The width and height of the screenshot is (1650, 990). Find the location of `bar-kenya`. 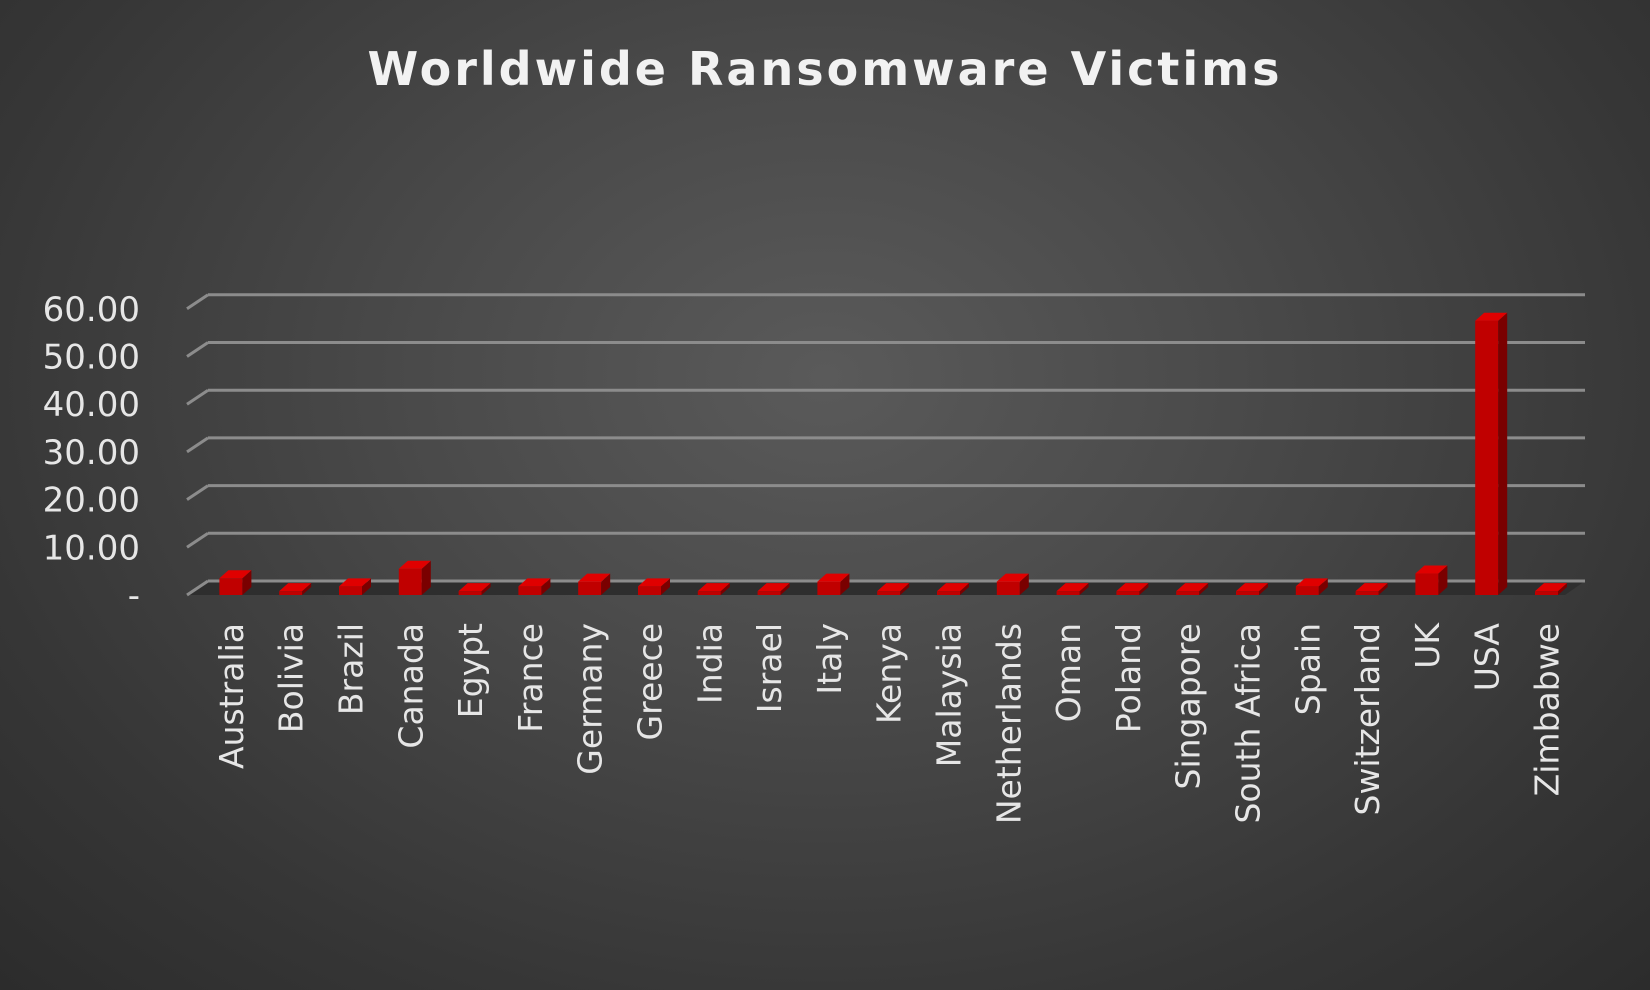

bar-kenya is located at coordinates (893, 589).